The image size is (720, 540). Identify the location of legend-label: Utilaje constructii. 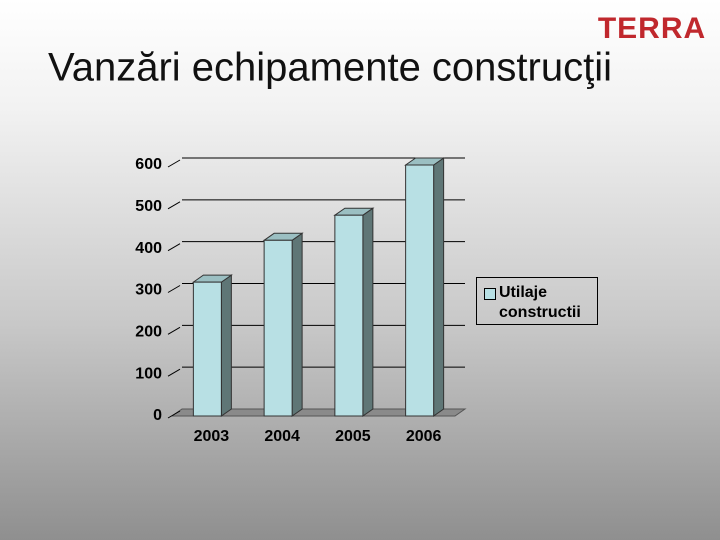
(540, 302).